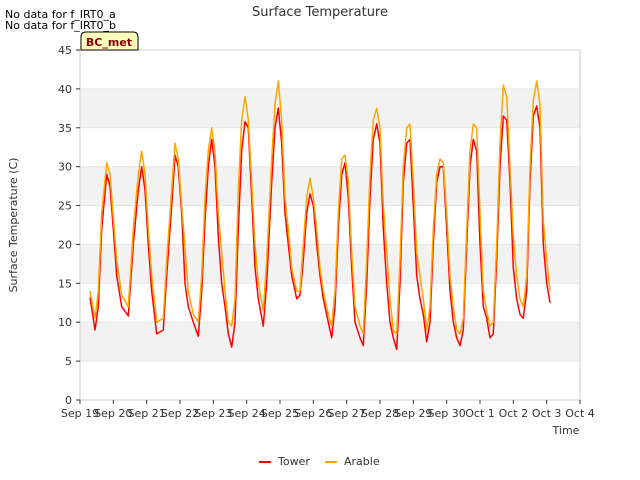 Image resolution: width=640 pixels, height=480 pixels. Describe the element at coordinates (280, 413) in the screenshot. I see `x-tick-label: Sep 25` at that location.